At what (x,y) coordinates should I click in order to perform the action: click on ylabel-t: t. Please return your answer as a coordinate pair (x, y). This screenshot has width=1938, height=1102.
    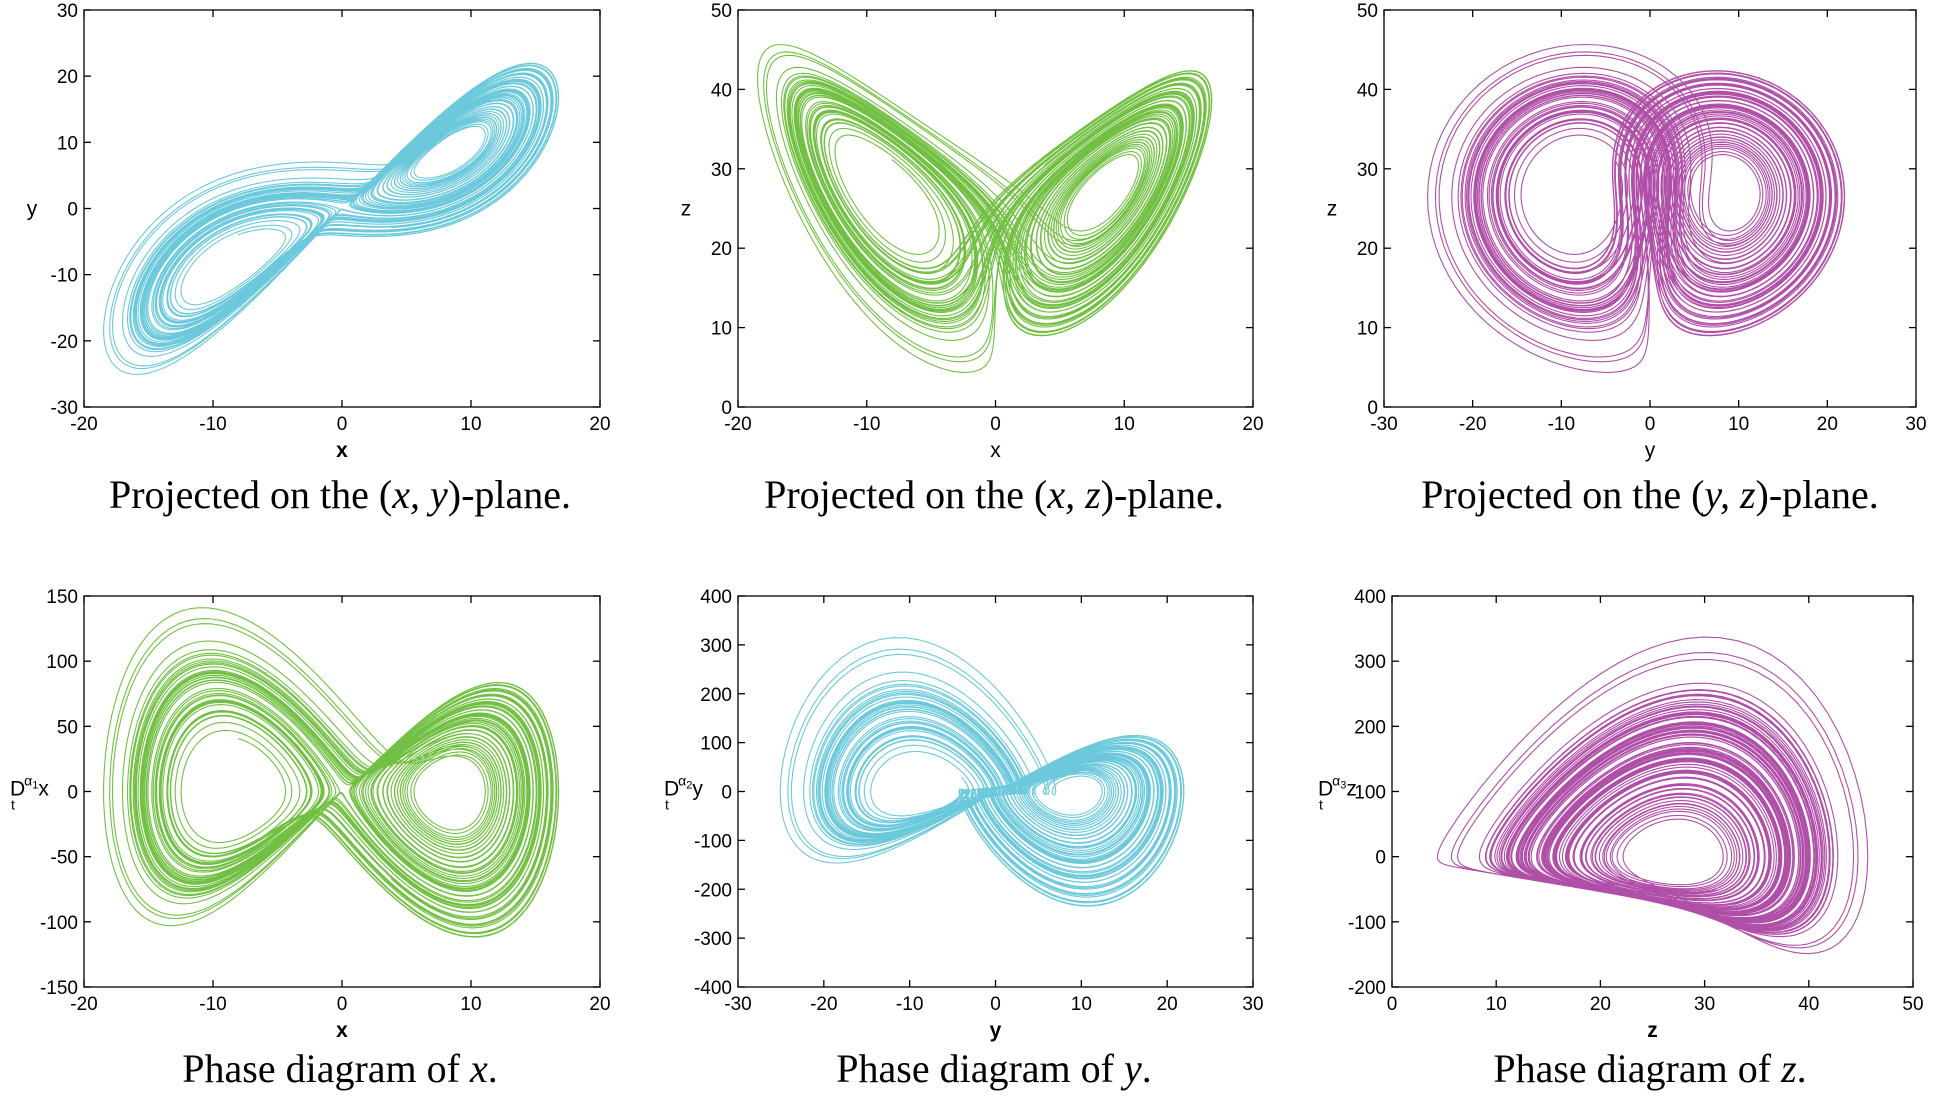
    Looking at the image, I should click on (1321, 805).